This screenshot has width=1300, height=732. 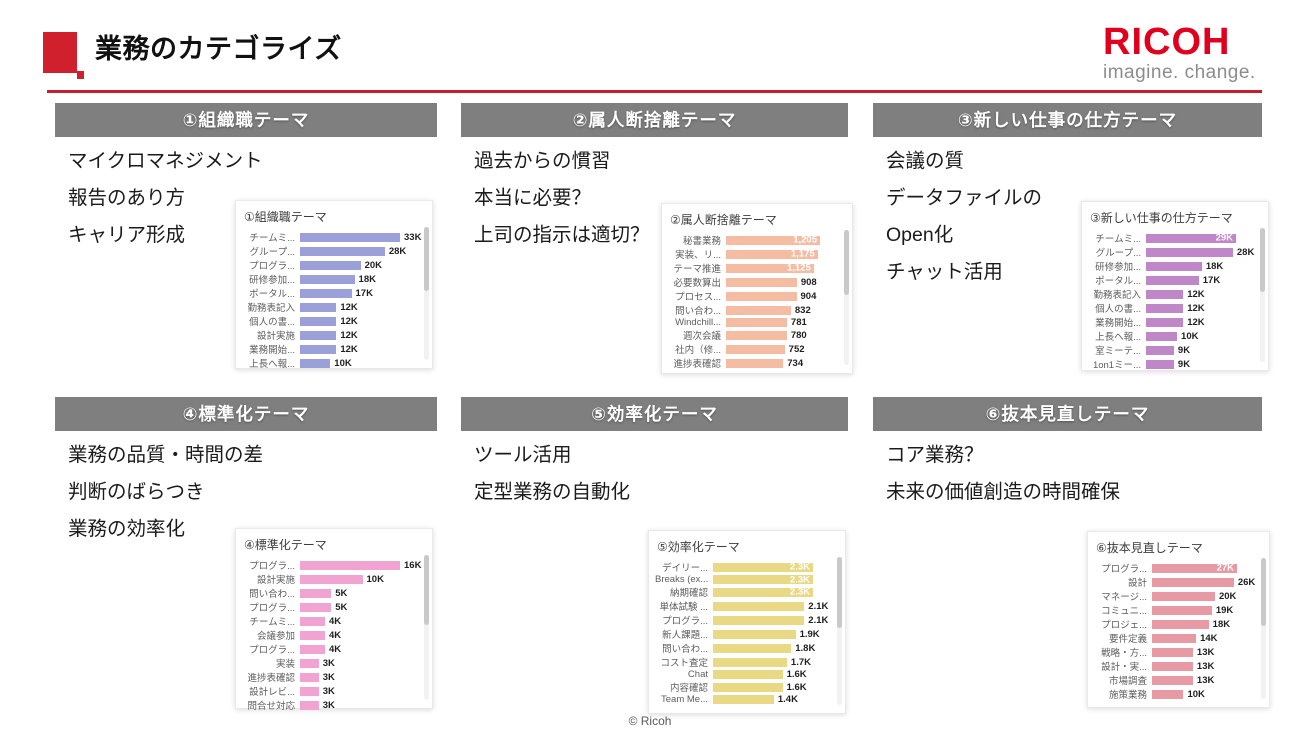 What do you see at coordinates (1127, 681) in the screenshot?
I see `bar-label: 市場調査` at bounding box center [1127, 681].